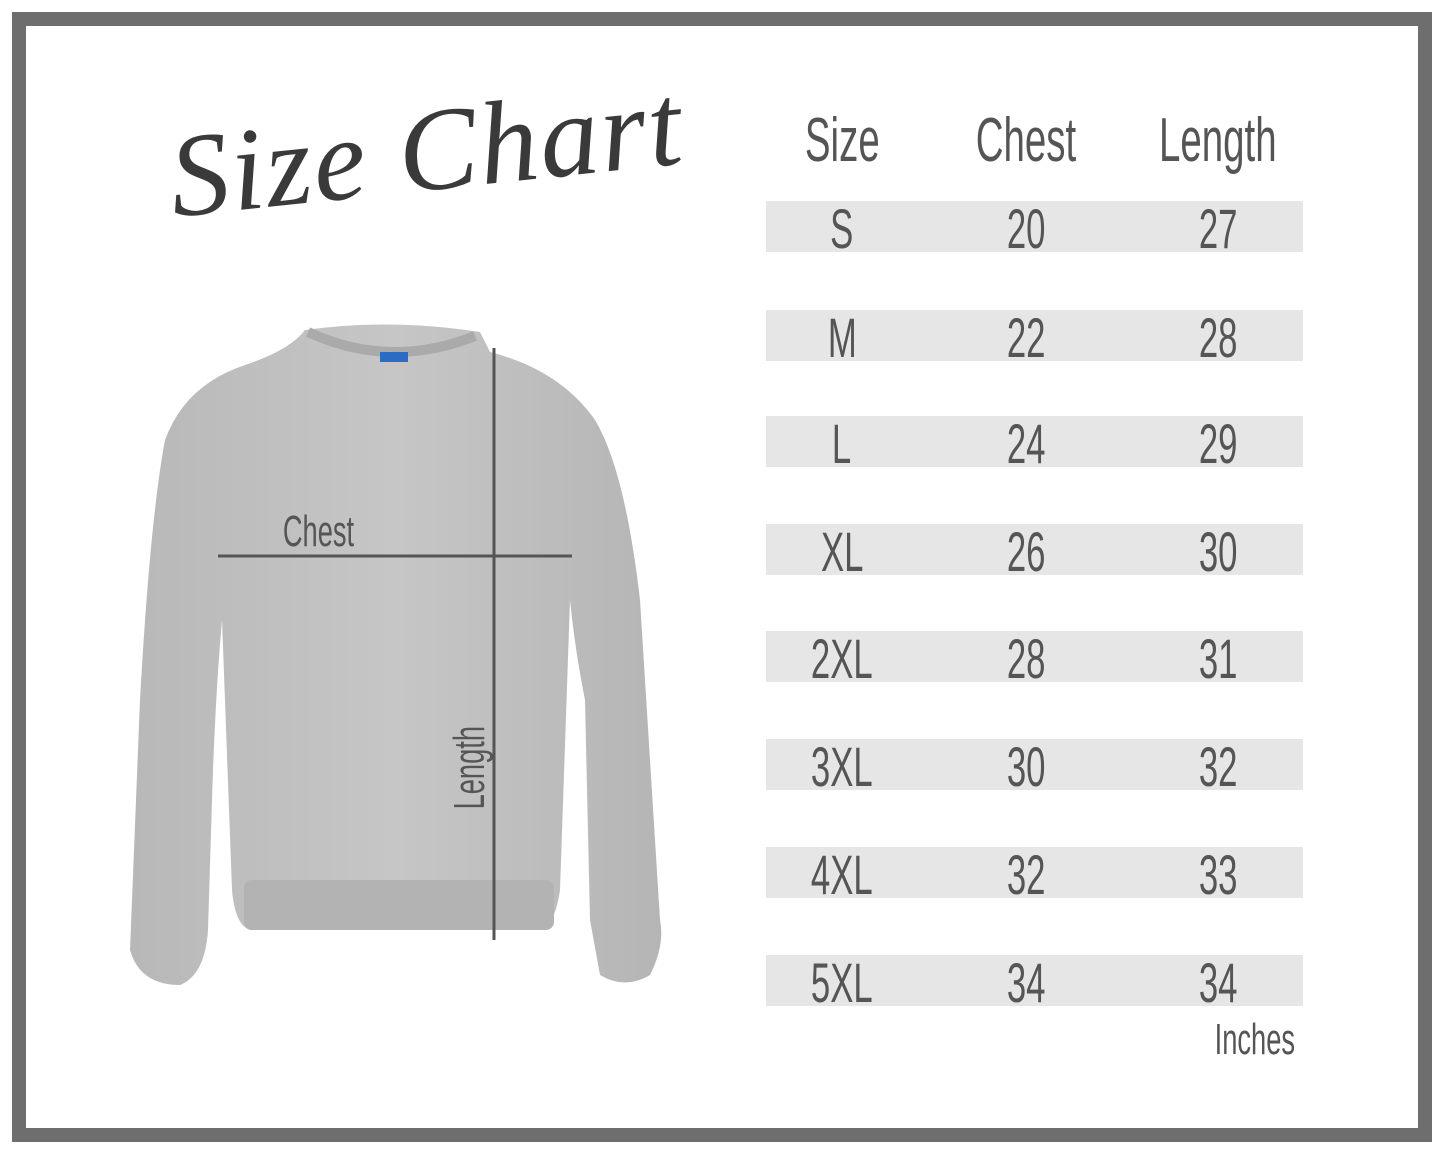  I want to click on chest-cell: 20, so click(1026, 228).